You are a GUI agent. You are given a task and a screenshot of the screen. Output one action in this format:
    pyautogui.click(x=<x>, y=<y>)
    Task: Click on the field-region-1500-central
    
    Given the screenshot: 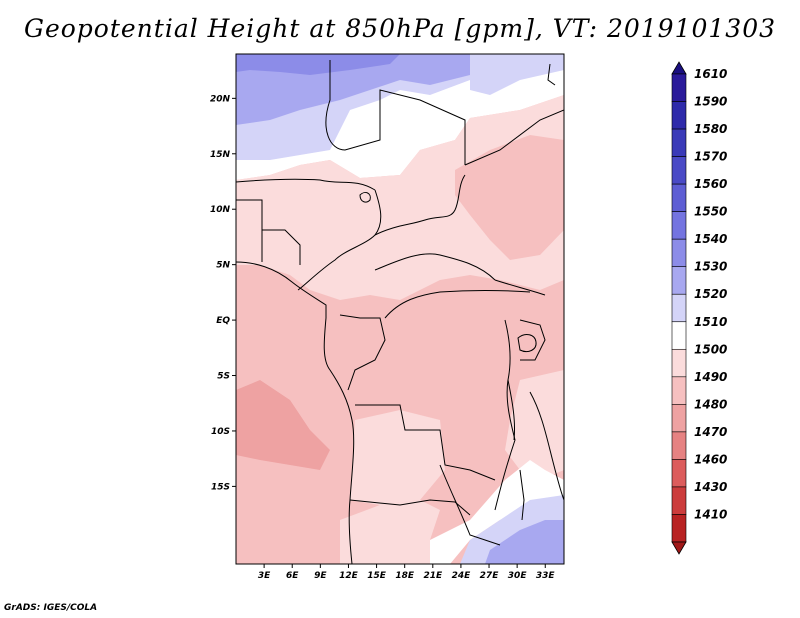 What is the action you would take?
    pyautogui.click(x=400, y=197)
    